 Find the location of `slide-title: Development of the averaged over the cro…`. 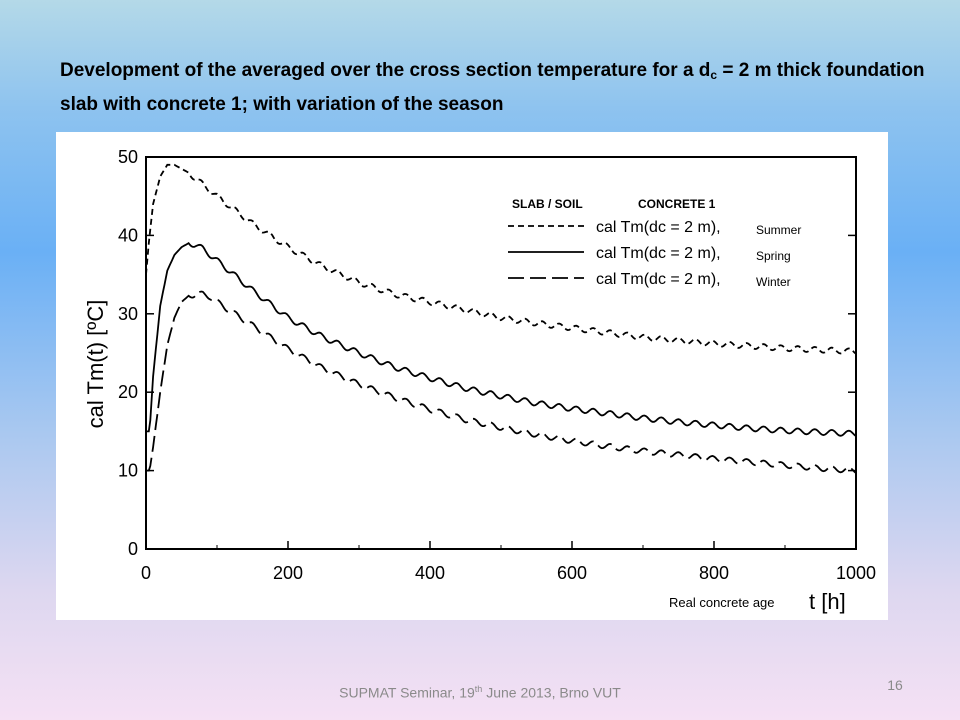

slide-title: Development of the averaged over the cro… is located at coordinates (492, 87).